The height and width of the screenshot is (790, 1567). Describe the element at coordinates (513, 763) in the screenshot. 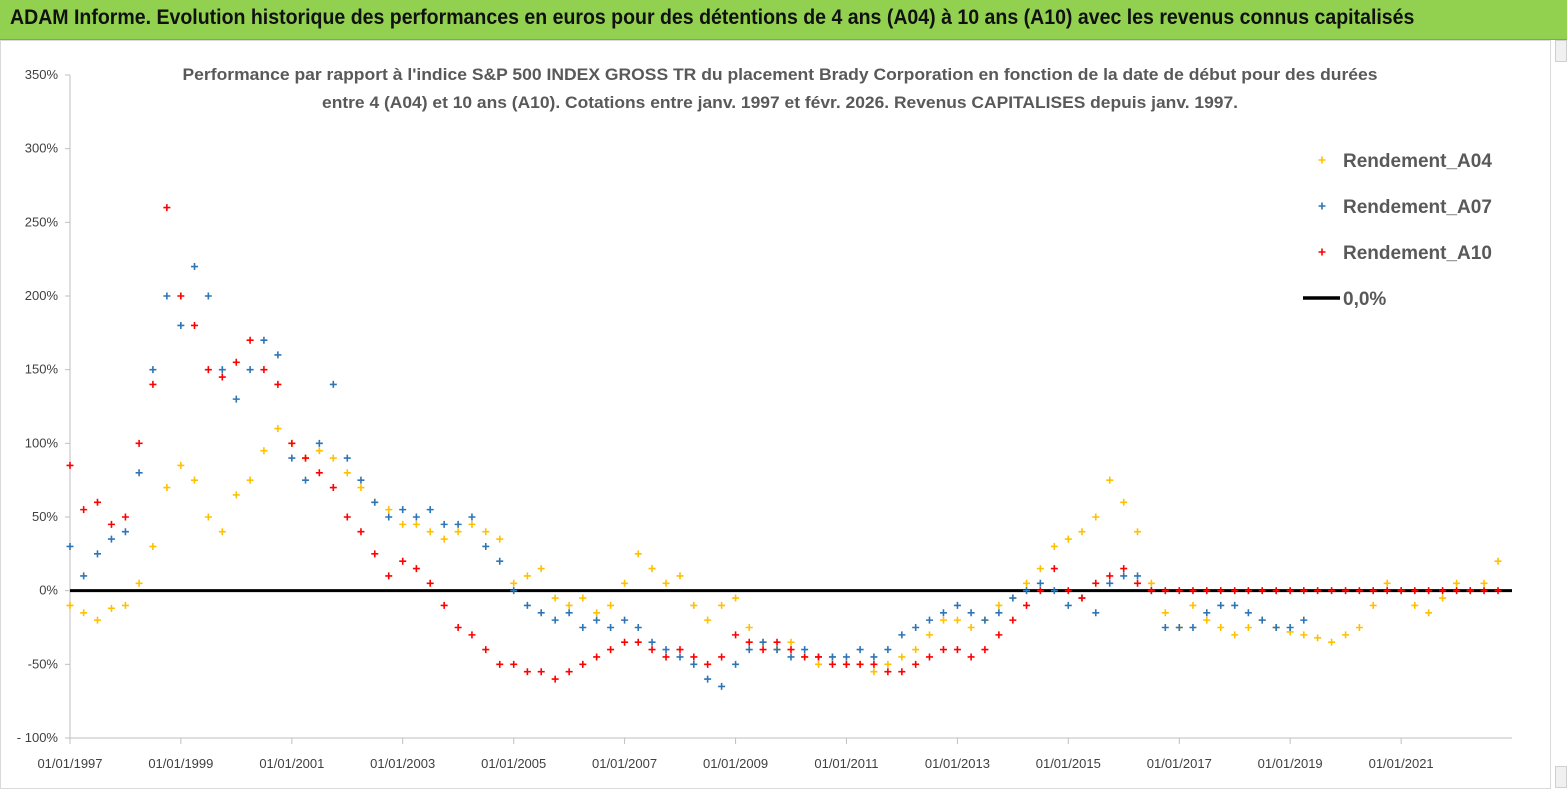

I see `x-tick-label: 01/01/2005` at that location.